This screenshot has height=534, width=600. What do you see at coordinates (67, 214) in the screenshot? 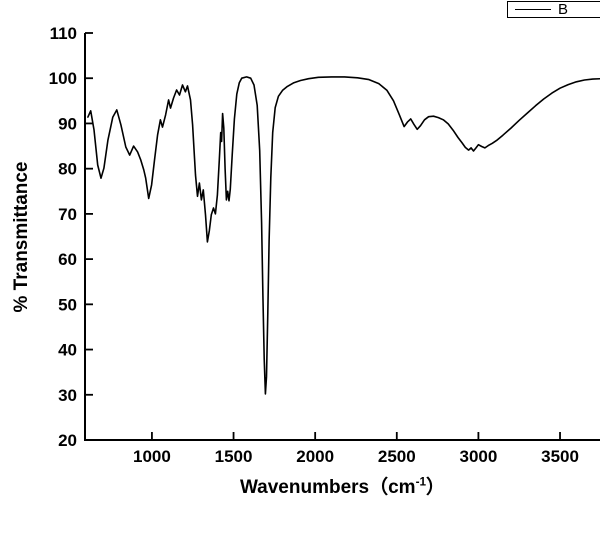
I see `y-tick-label: 70` at bounding box center [67, 214].